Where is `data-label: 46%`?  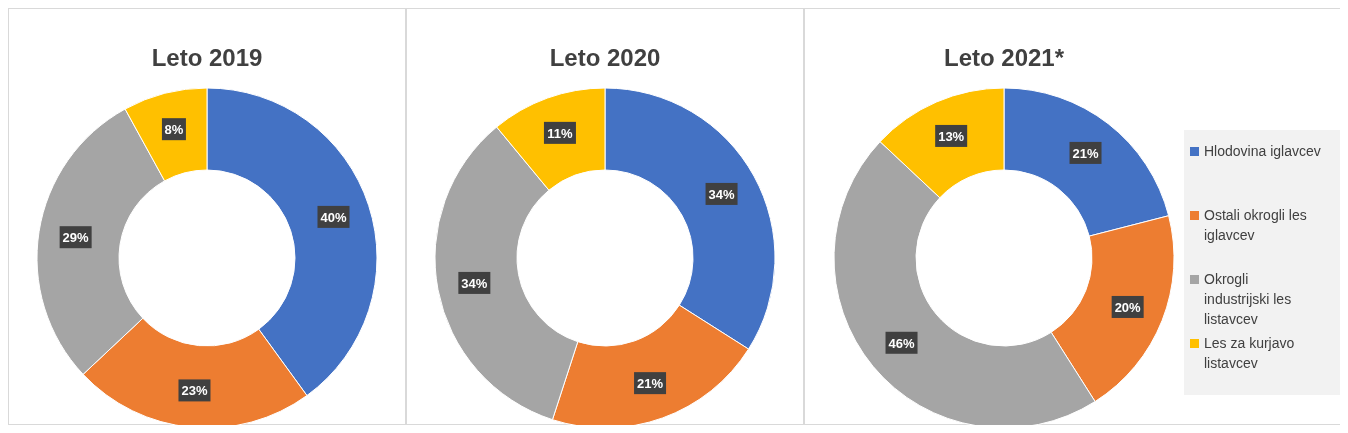
data-label: 46% is located at coordinates (901, 343).